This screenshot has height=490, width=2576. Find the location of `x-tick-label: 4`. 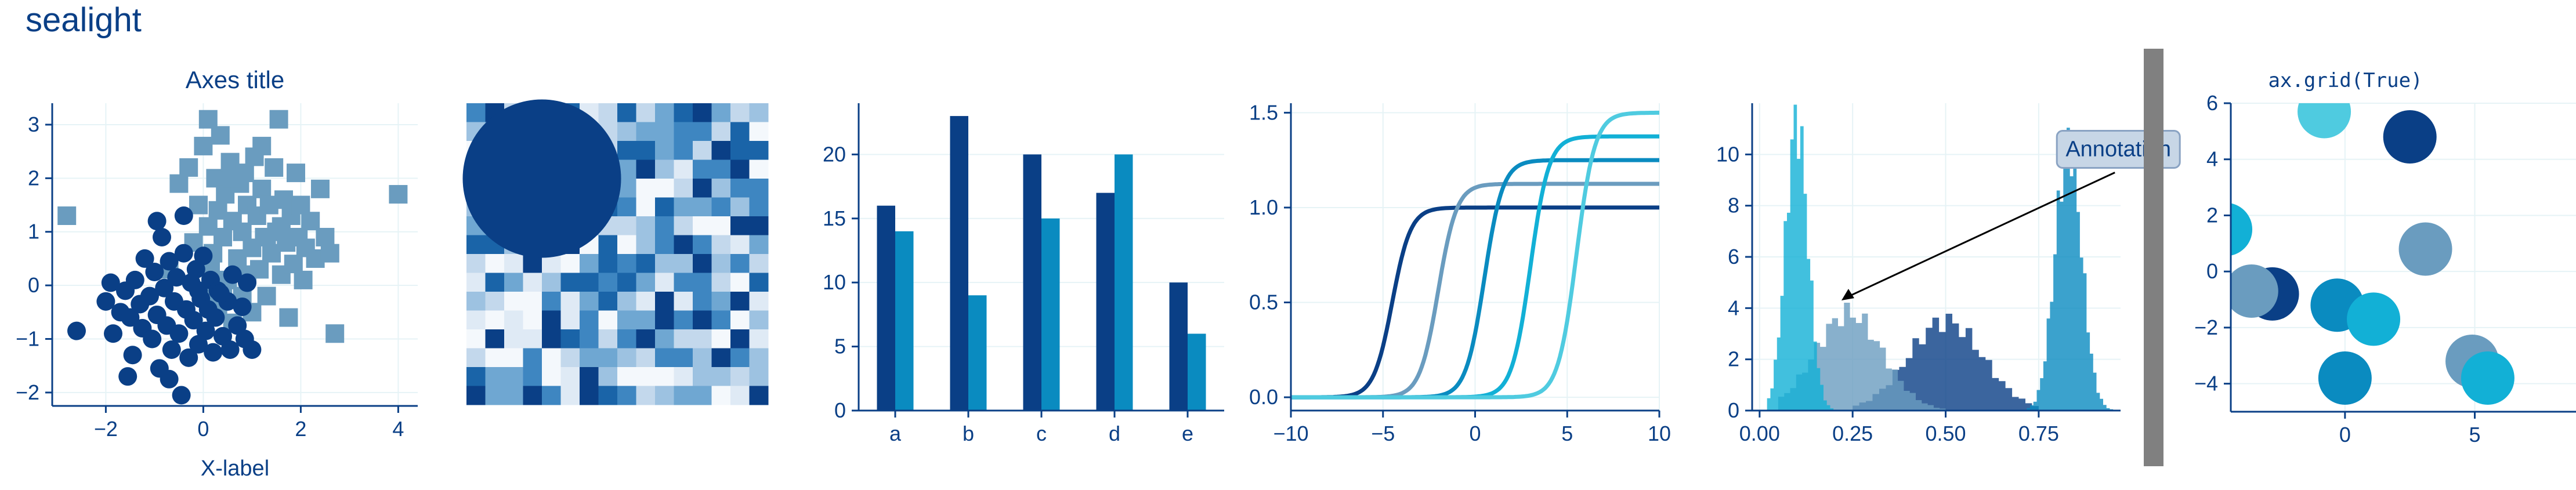

x-tick-label: 4 is located at coordinates (398, 429).